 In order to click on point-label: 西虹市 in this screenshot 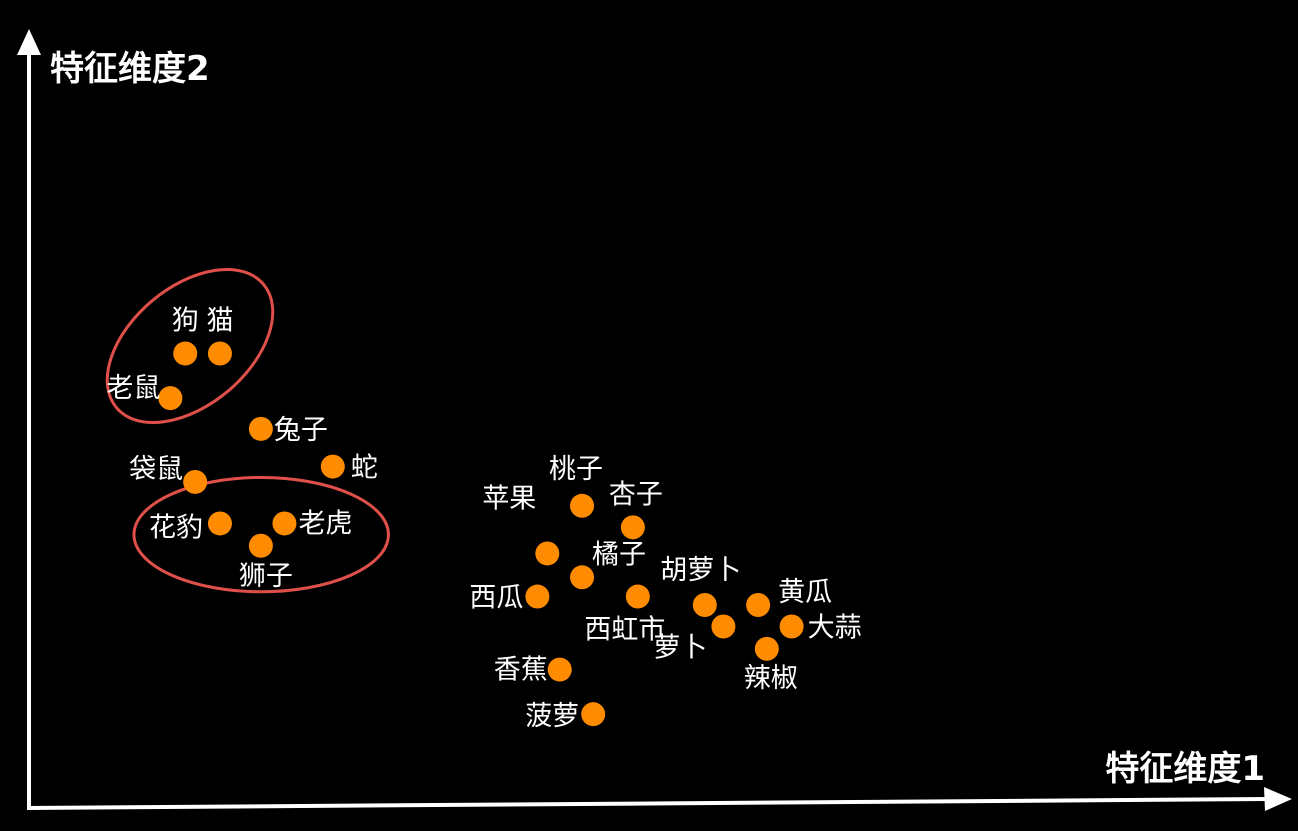, I will do `click(624, 630)`.